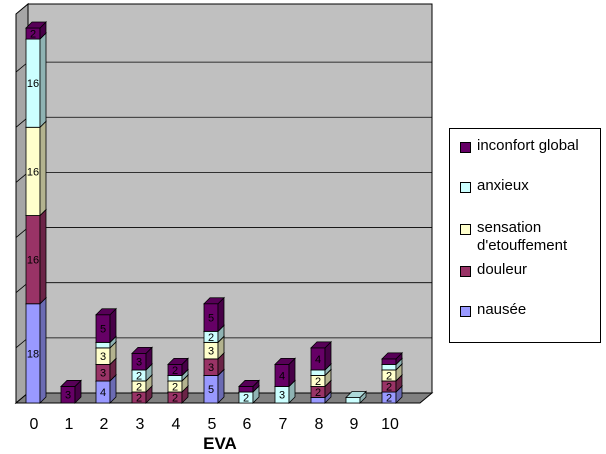 Image resolution: width=606 pixels, height=454 pixels. I want to click on legend-label: douleur, so click(502, 269).